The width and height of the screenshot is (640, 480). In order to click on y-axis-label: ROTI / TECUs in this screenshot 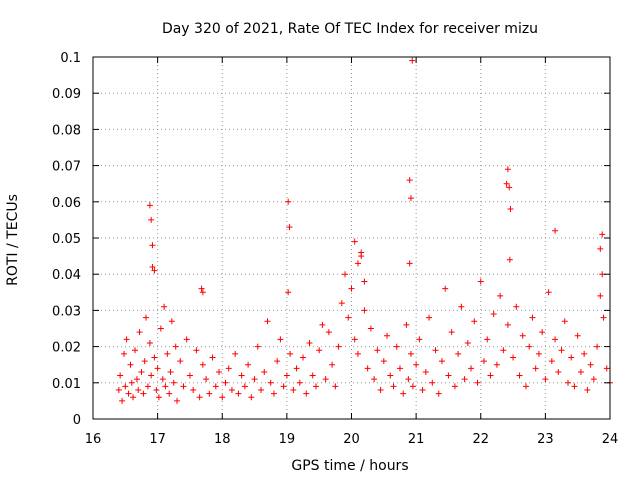, I will do `click(13, 240)`.